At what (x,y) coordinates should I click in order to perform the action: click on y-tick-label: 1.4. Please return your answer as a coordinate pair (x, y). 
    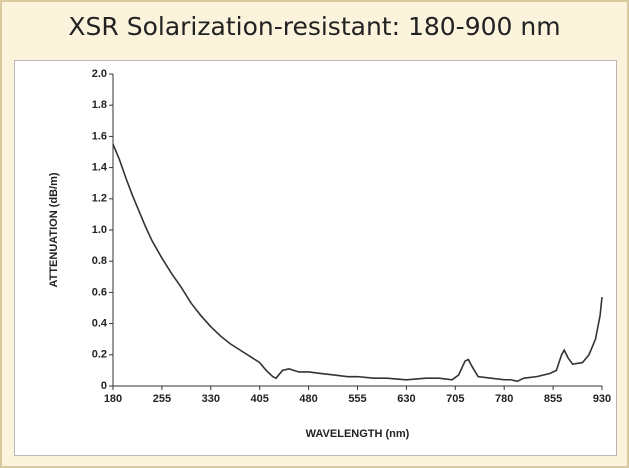
    Looking at the image, I should click on (100, 168).